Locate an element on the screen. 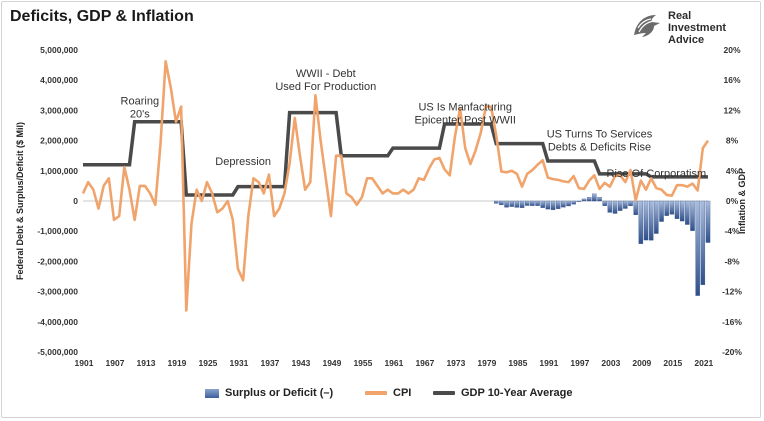 The height and width of the screenshot is (421, 764). legend-label-gdp: GDP 10-Year Average is located at coordinates (517, 393).